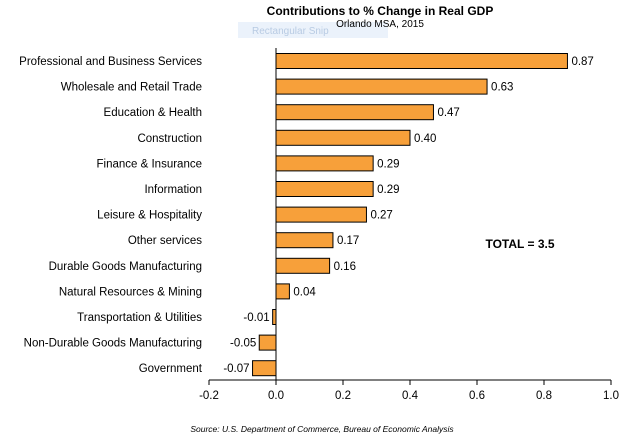 The height and width of the screenshot is (439, 640). What do you see at coordinates (256, 318) in the screenshot?
I see `value-label: -0.01` at bounding box center [256, 318].